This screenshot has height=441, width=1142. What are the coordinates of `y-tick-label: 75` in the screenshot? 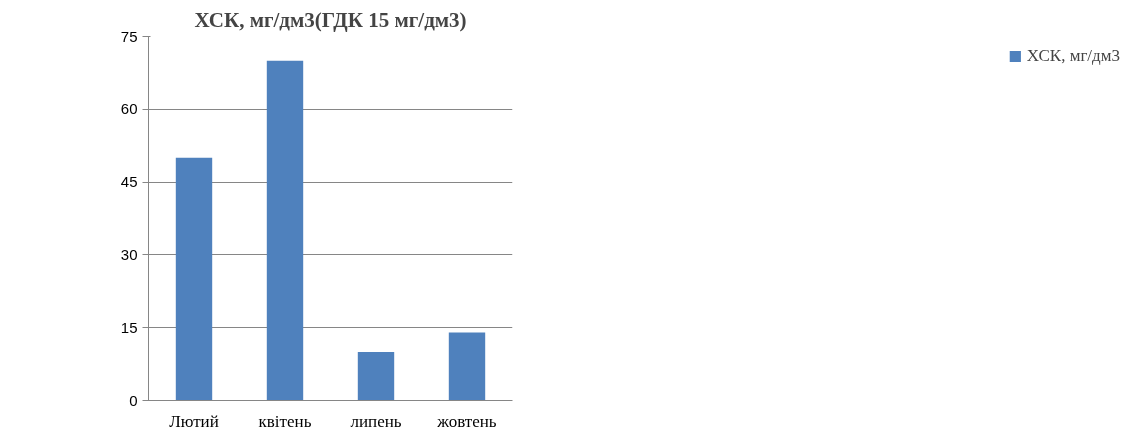 It's located at (129, 36).